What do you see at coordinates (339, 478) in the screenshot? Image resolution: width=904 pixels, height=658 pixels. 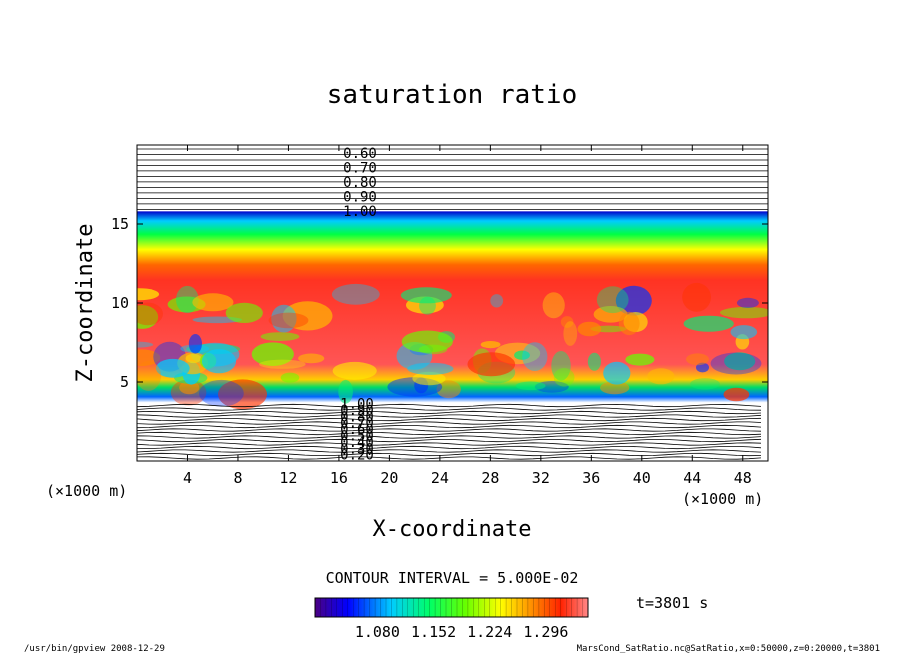 I see `x-tick-label: 16` at bounding box center [339, 478].